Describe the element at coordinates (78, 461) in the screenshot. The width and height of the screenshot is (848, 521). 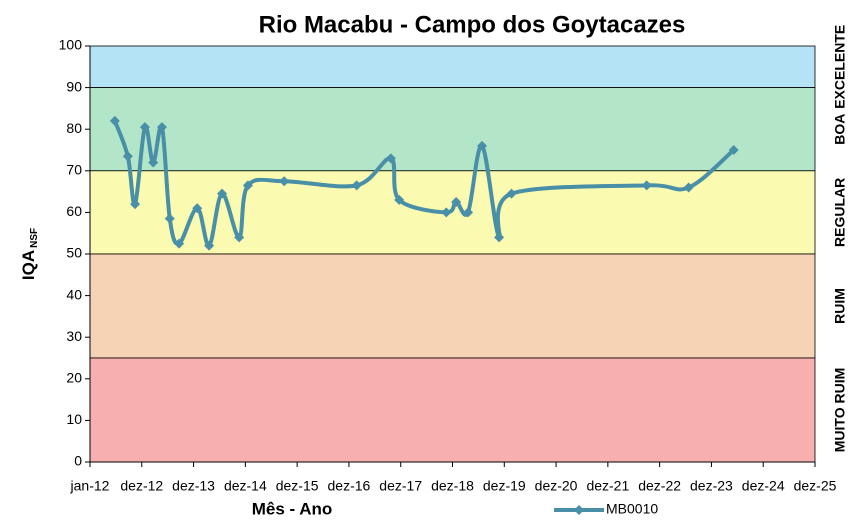
I see `y-tick-label: 0` at that location.